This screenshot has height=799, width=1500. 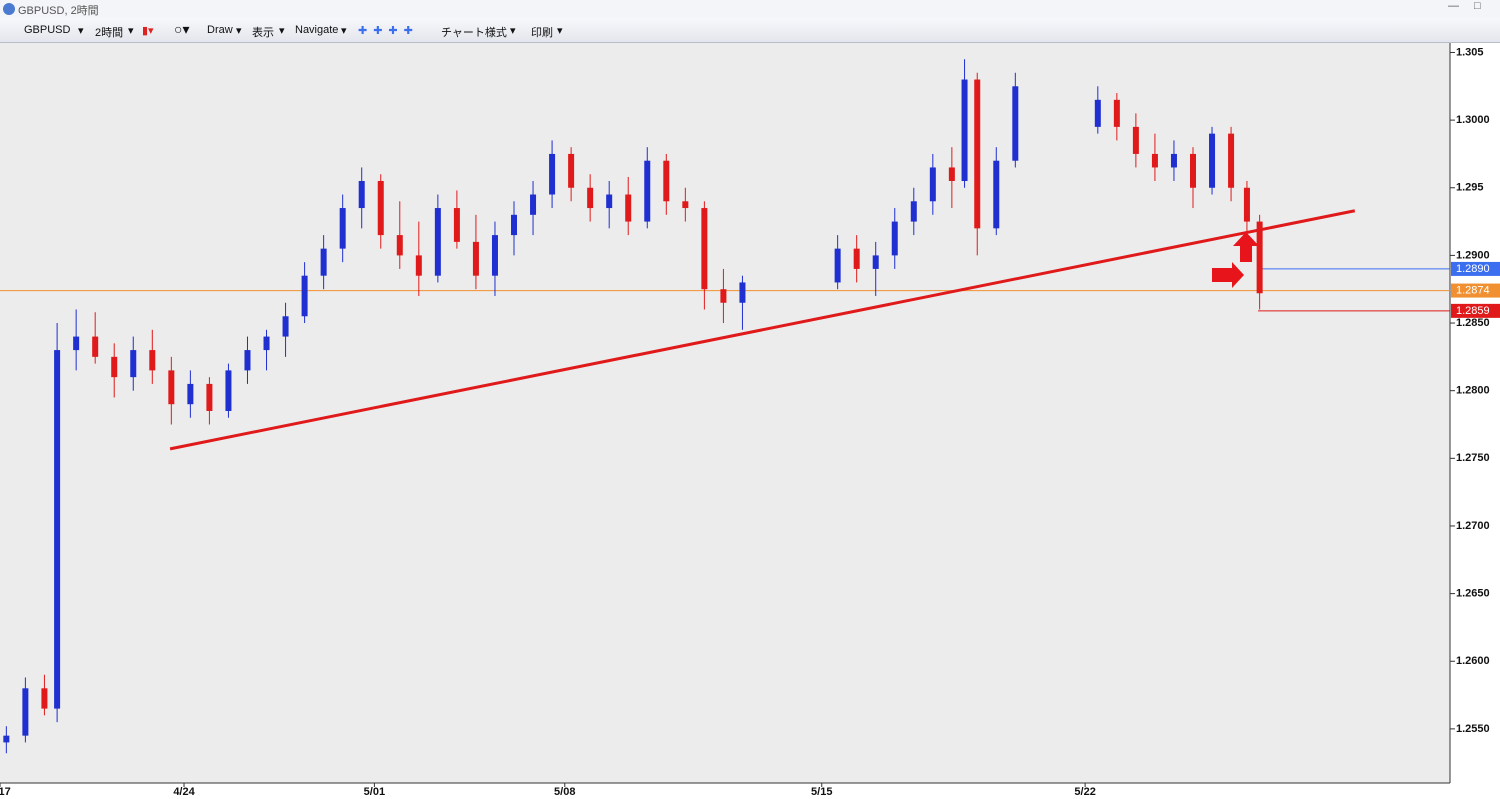 What do you see at coordinates (1084, 792) in the screenshot?
I see `x-tick-label: 5/22` at bounding box center [1084, 792].